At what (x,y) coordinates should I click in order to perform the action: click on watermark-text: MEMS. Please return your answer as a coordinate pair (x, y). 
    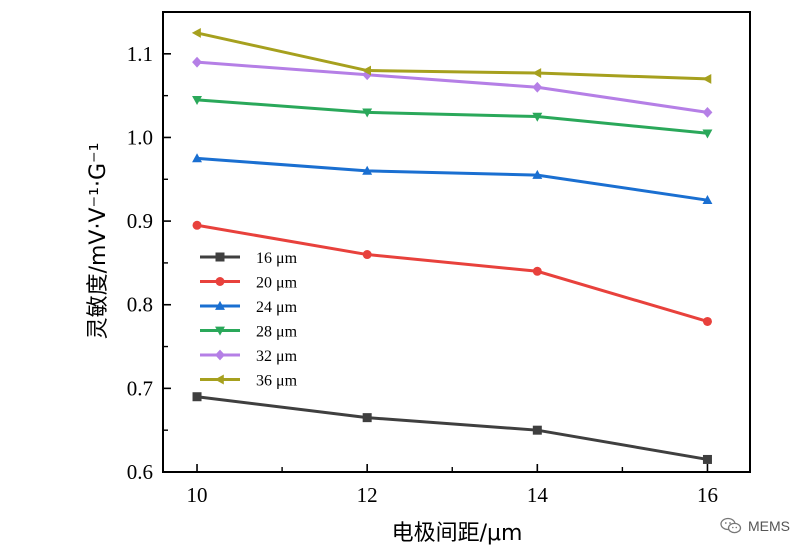
    Looking at the image, I should click on (769, 526).